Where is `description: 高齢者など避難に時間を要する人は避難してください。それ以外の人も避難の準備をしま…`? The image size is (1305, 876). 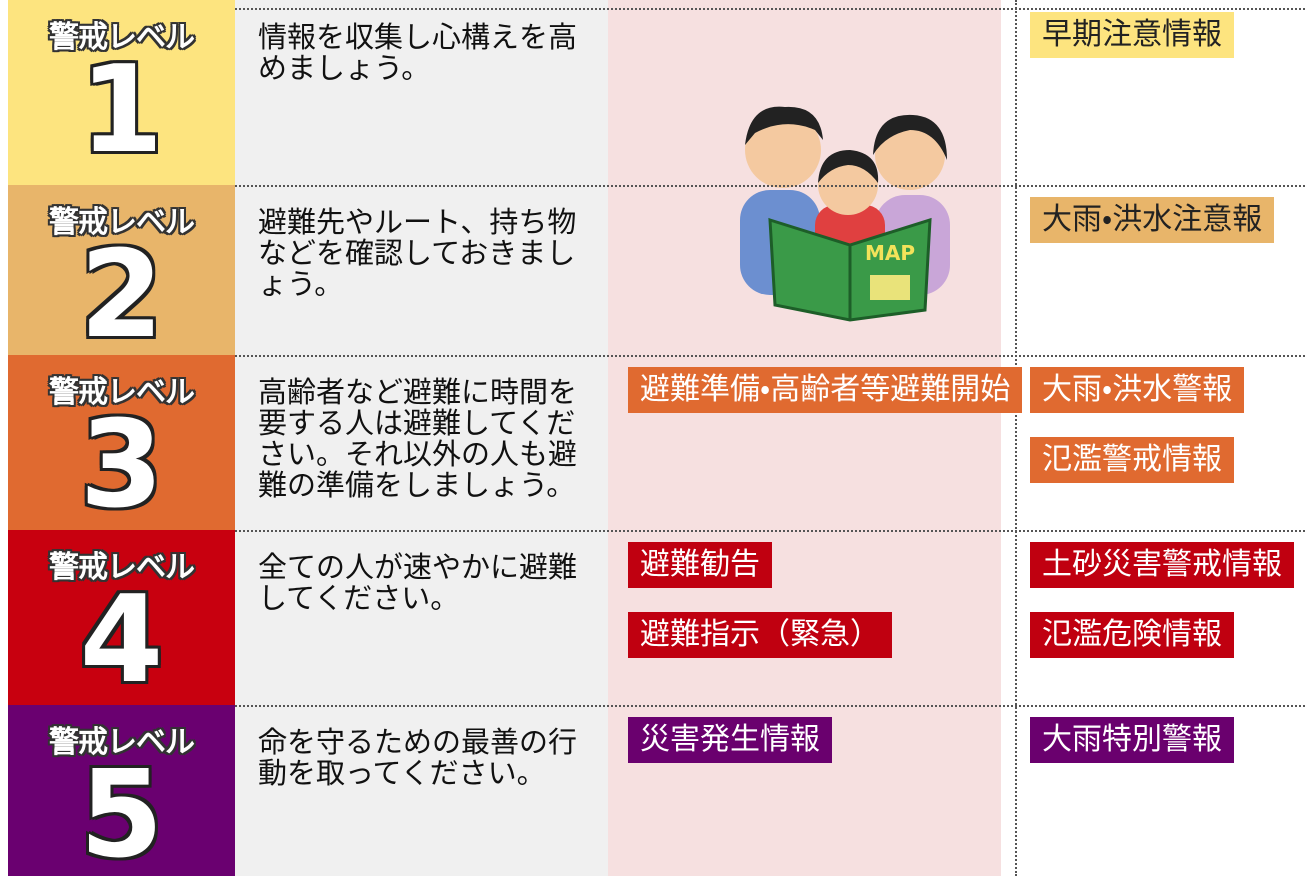 description: 高齢者など避難に時間を要する人は避難してください。それ以外の人も避難の準備をしま… is located at coordinates (418, 438).